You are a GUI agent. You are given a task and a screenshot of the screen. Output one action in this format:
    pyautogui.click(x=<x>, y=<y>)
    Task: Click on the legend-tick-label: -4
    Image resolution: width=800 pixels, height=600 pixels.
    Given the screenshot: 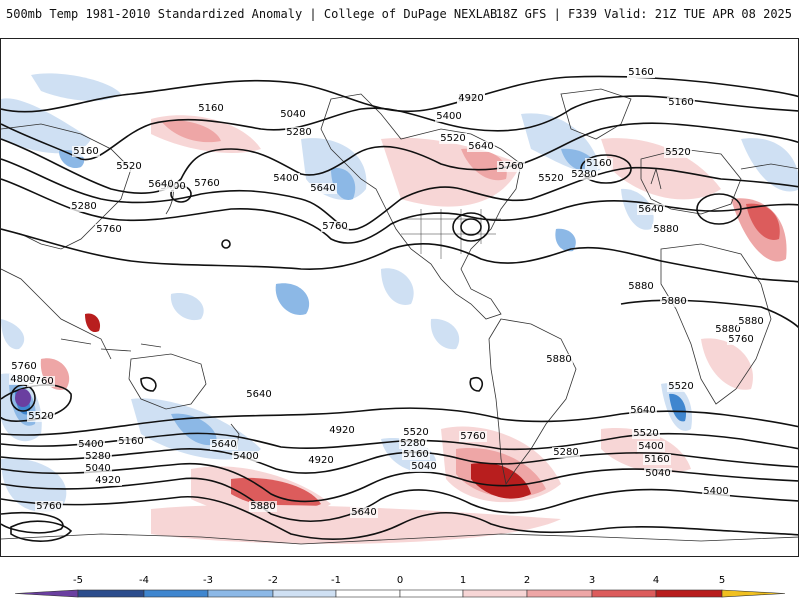 What is the action you would take?
    pyautogui.click(x=144, y=580)
    